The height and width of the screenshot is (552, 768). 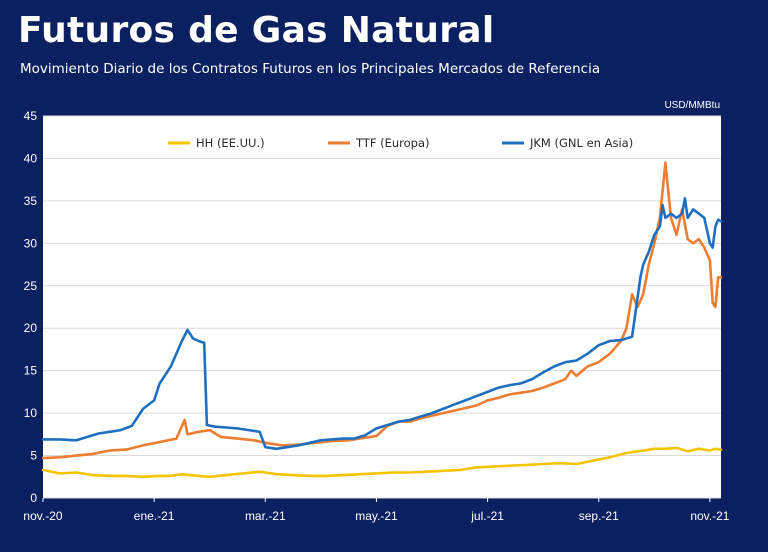 I want to click on y-tick-label: 0, so click(x=33, y=498).